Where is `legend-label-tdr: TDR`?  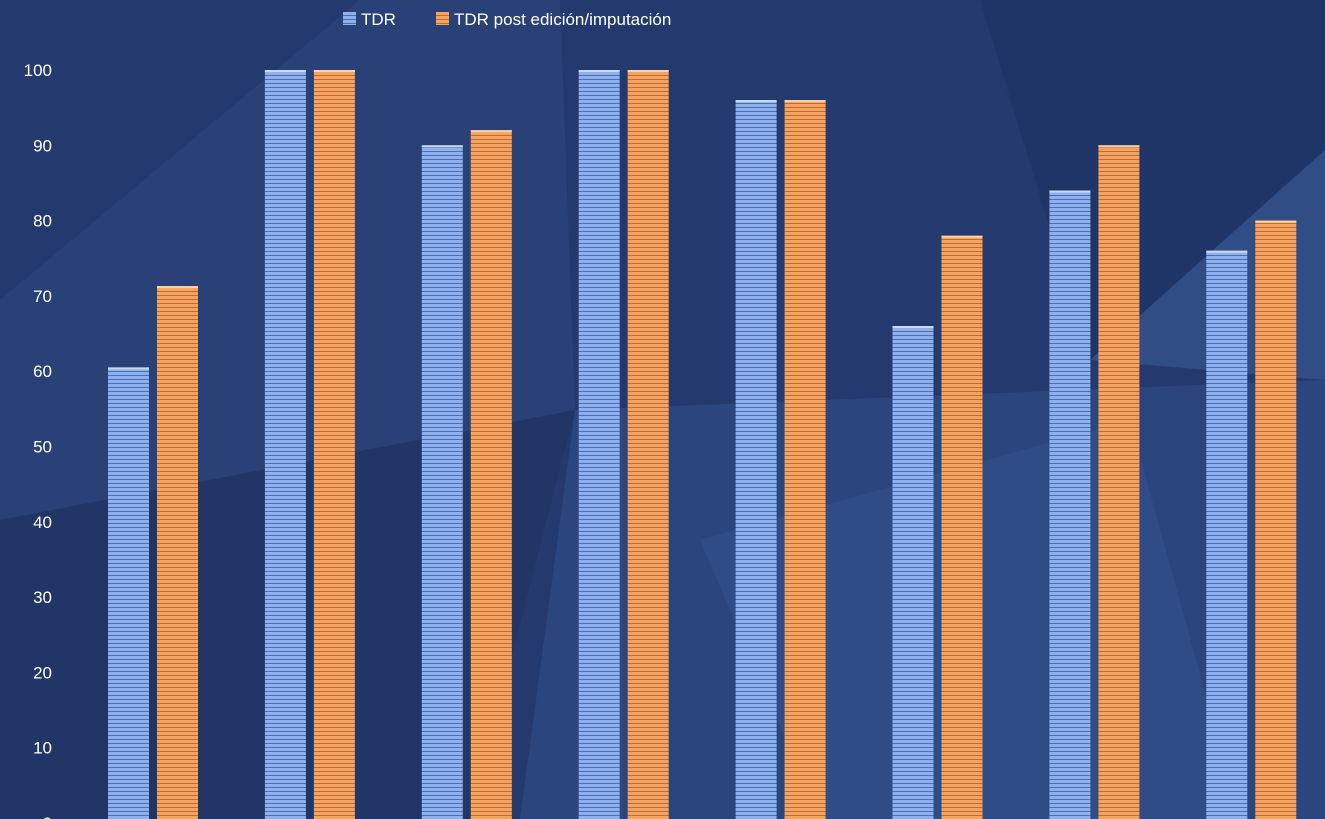
legend-label-tdr: TDR is located at coordinates (378, 19).